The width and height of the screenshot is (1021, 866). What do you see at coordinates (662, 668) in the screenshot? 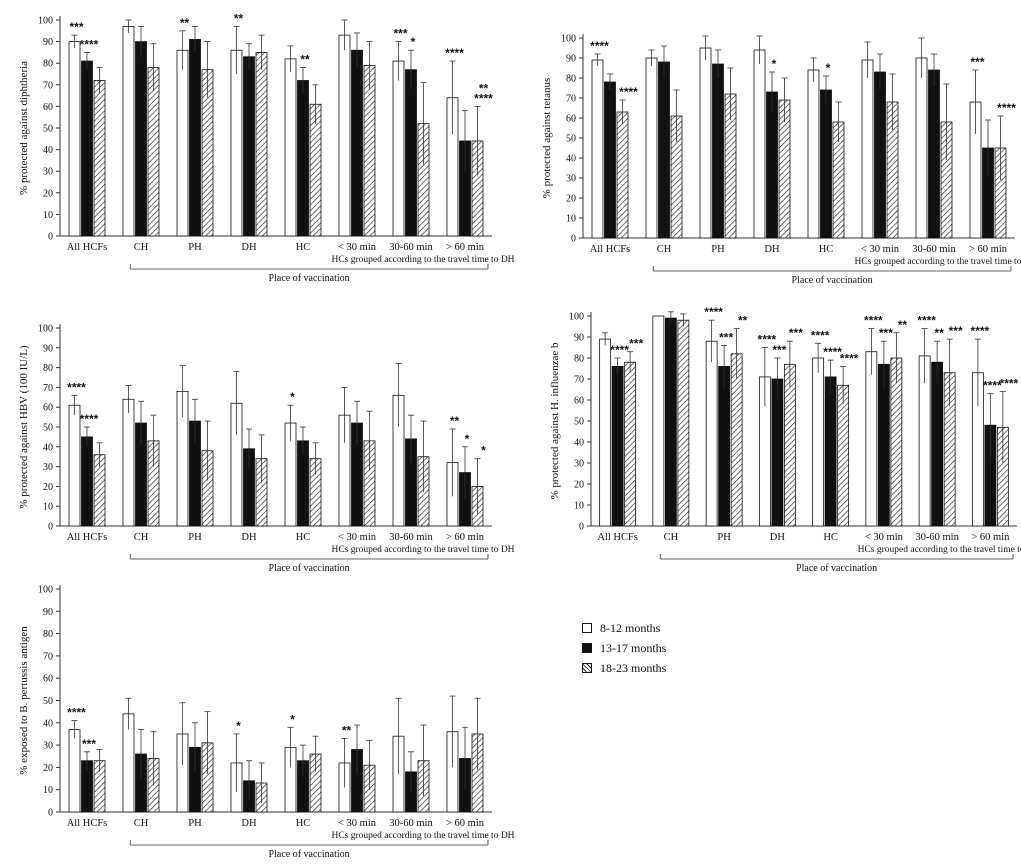
I see `legend-item: 18-23 months` at bounding box center [662, 668].